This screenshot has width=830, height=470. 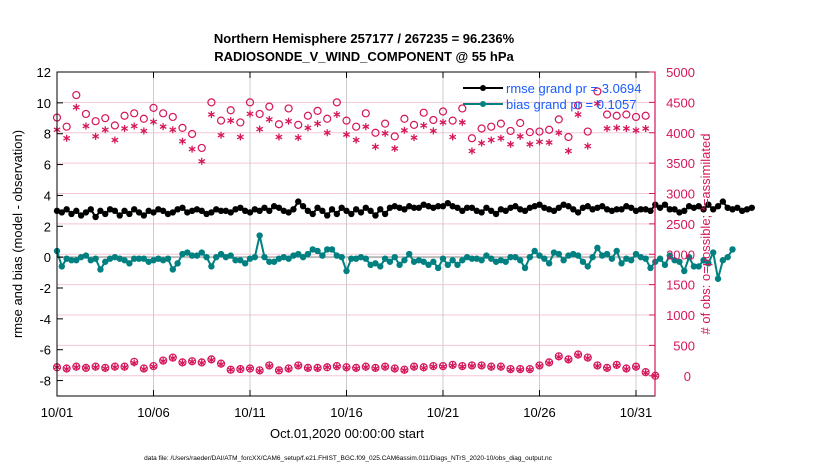 I want to click on legend-bias-marker, so click(x=483, y=104).